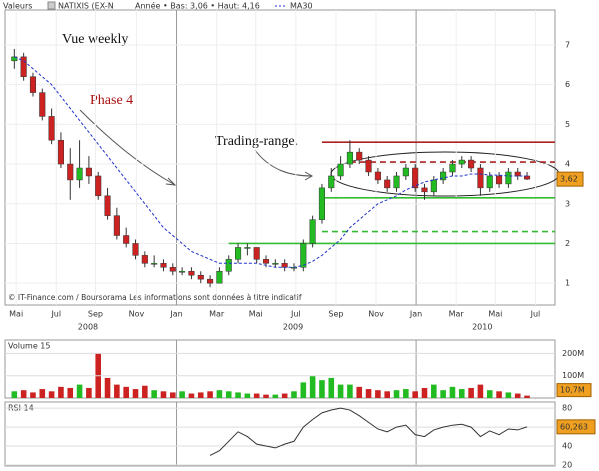 This screenshot has height=471, width=599. I want to click on rsi-last-box, so click(576, 427).